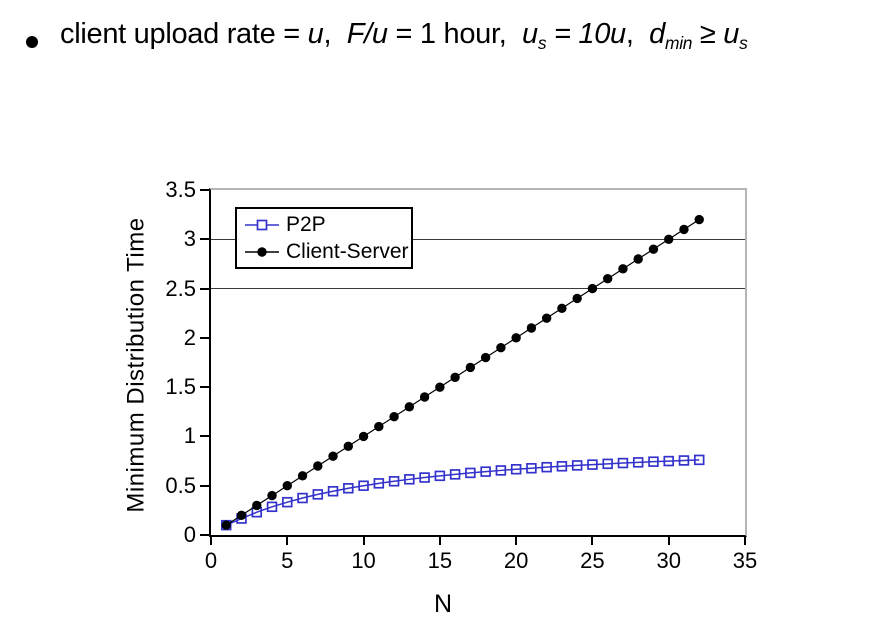 The width and height of the screenshot is (890, 619). What do you see at coordinates (586, 34) in the screenshot?
I see `text-segment: = 10u` at bounding box center [586, 34].